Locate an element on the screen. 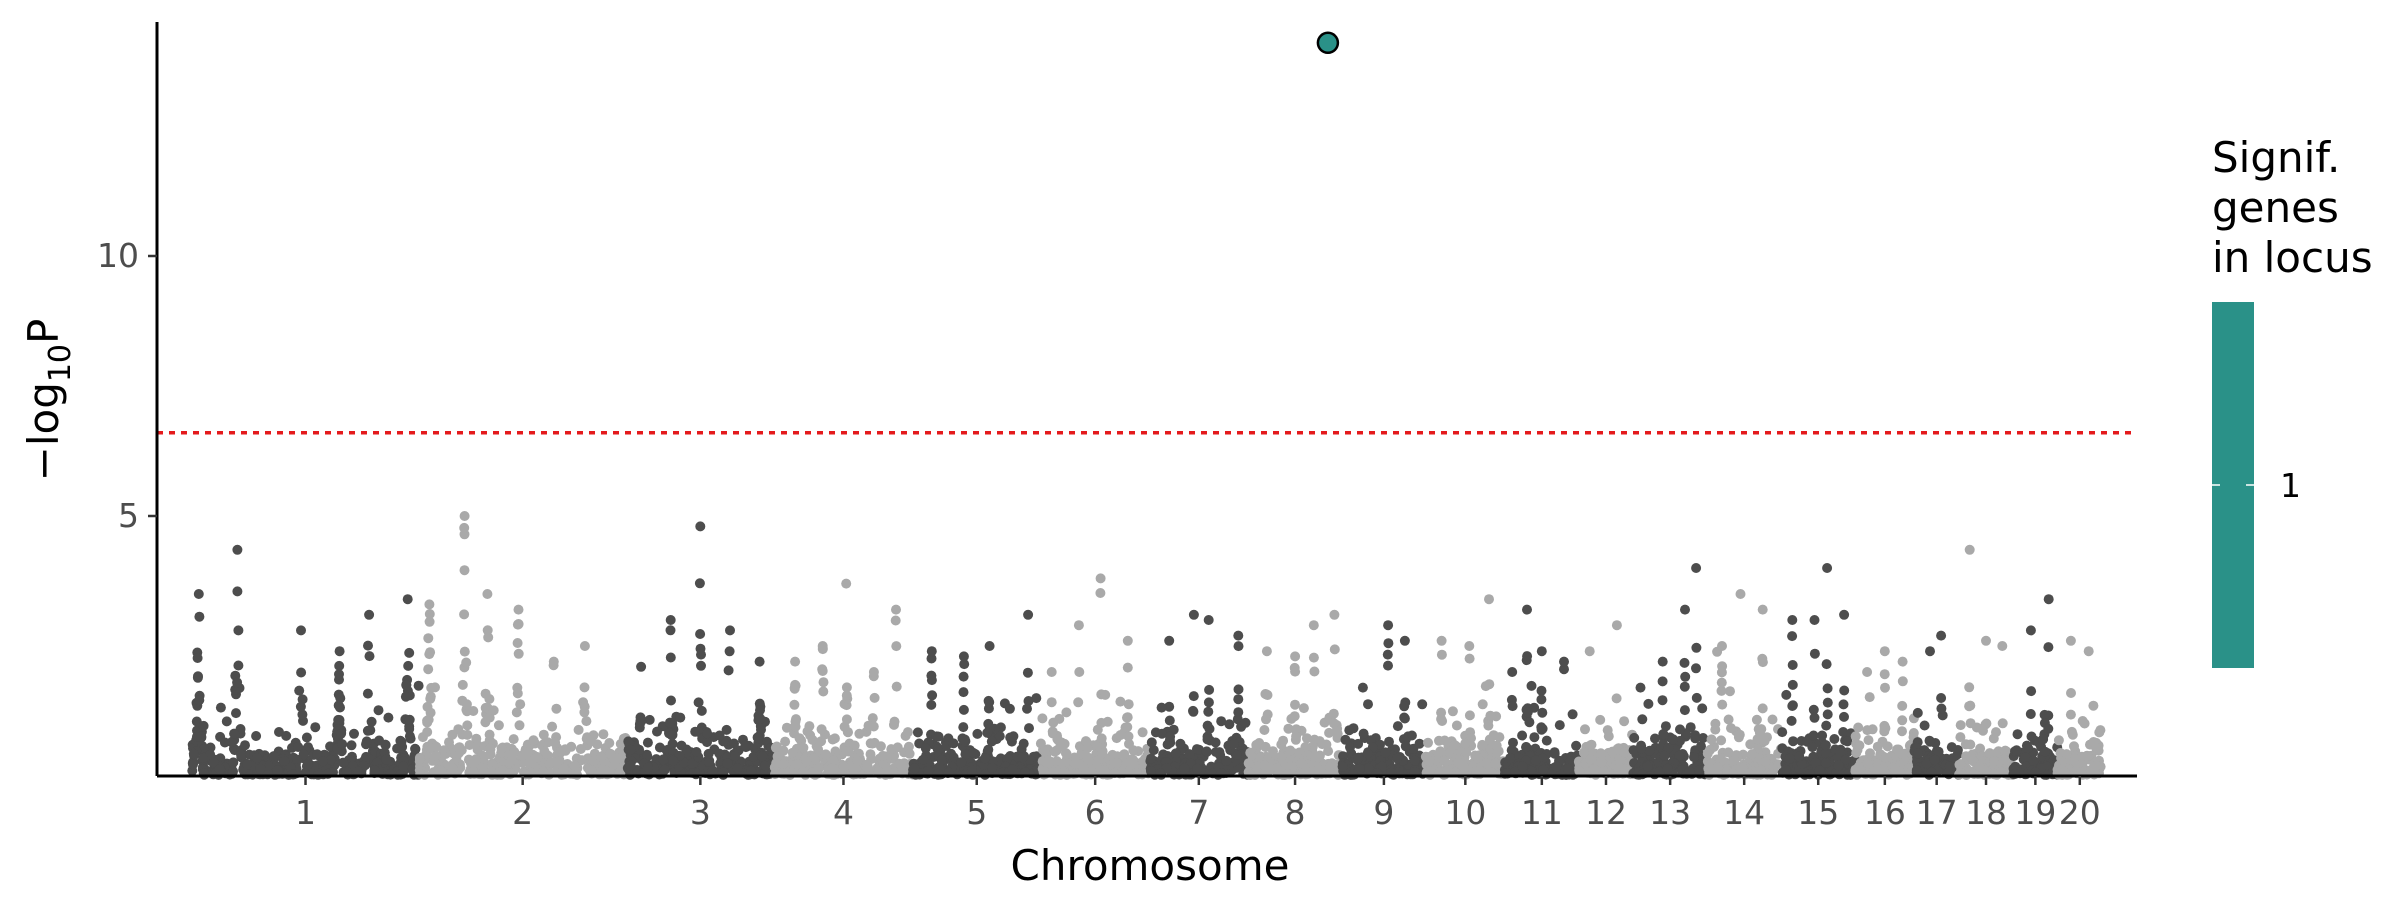 The height and width of the screenshot is (900, 2400). chromosome-9-points is located at coordinates (1383, 700).